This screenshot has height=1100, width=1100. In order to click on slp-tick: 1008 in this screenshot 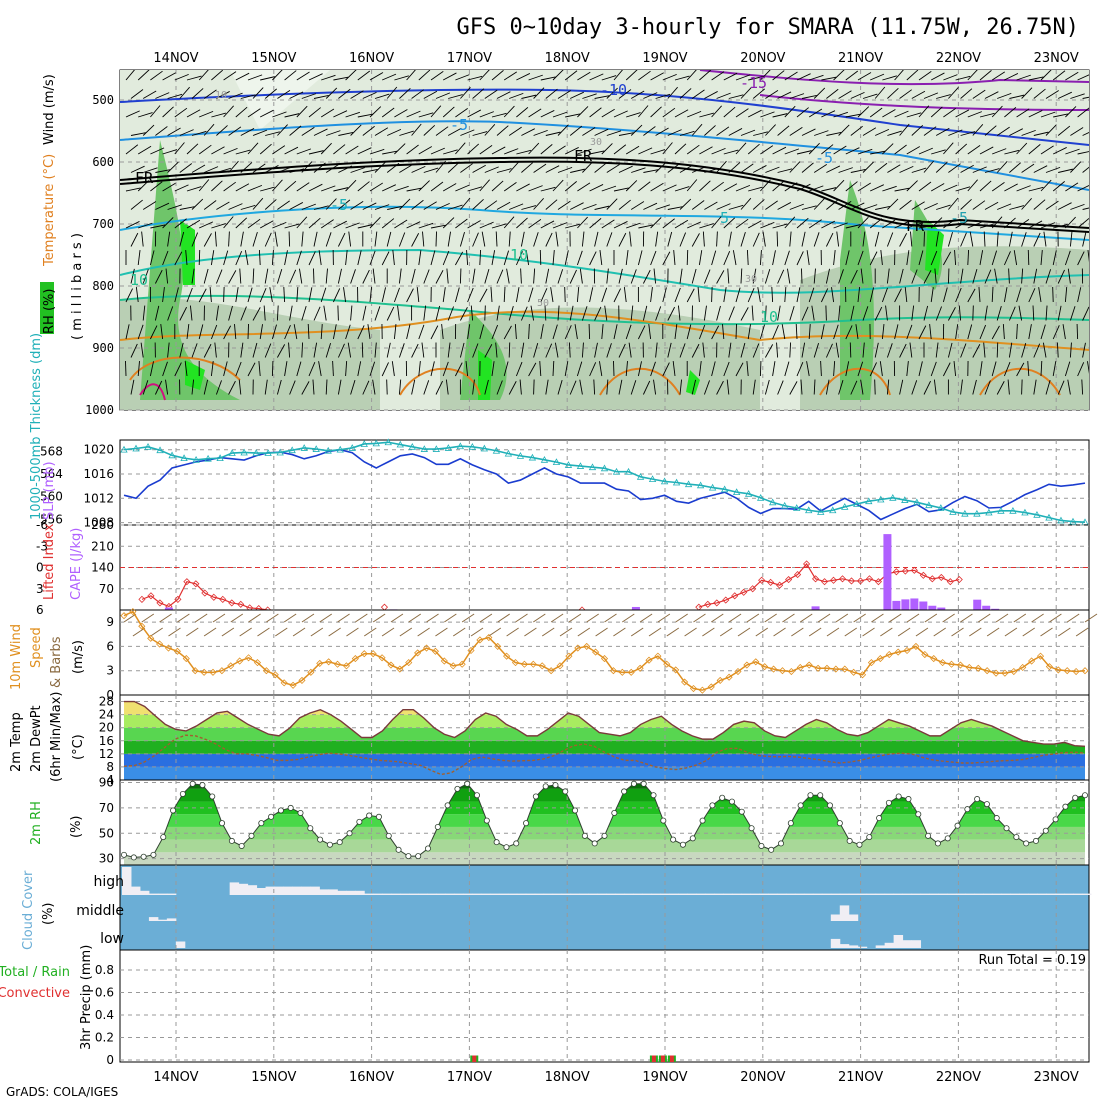, I will do `click(98, 523)`.